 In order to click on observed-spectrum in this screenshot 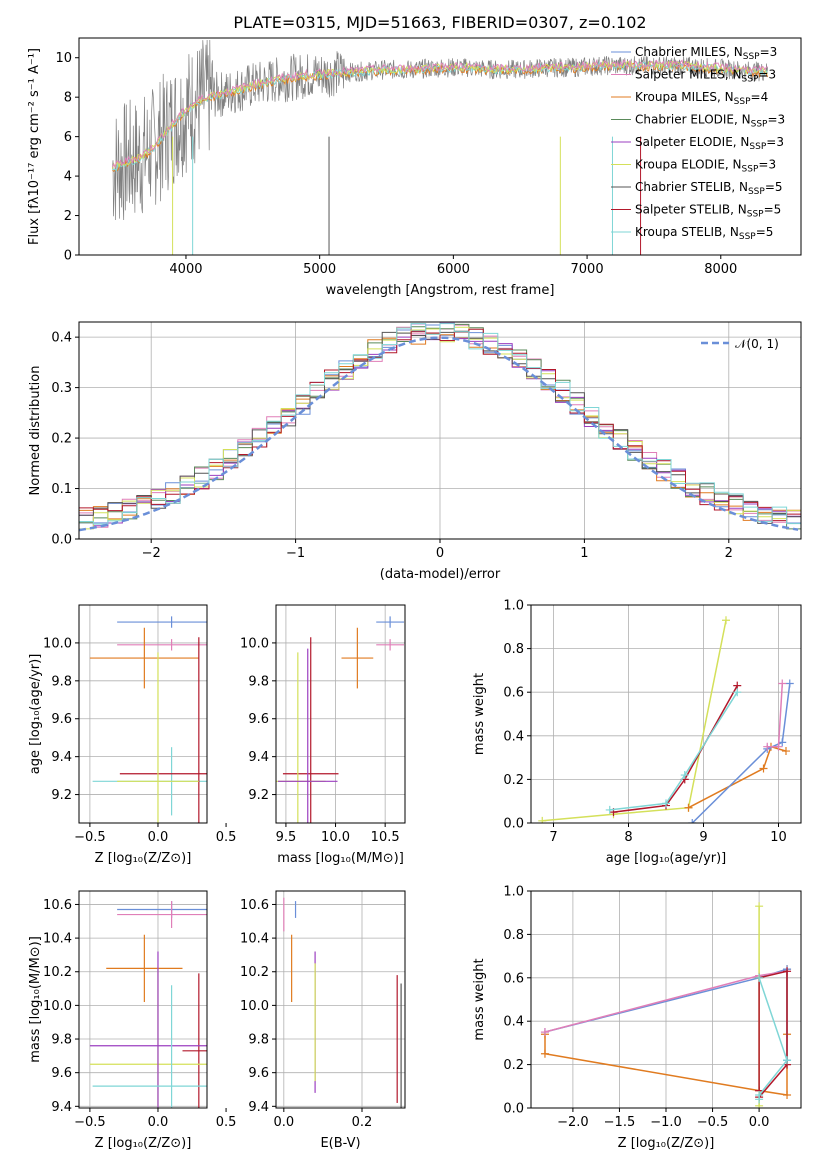, I will do `click(440, 130)`.